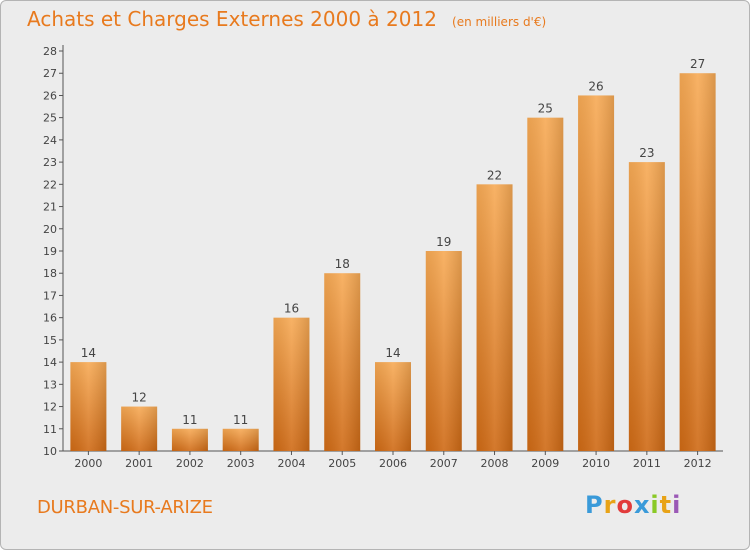 Image resolution: width=750 pixels, height=550 pixels. What do you see at coordinates (50, 318) in the screenshot?
I see `y-tick-label: 16` at bounding box center [50, 318].